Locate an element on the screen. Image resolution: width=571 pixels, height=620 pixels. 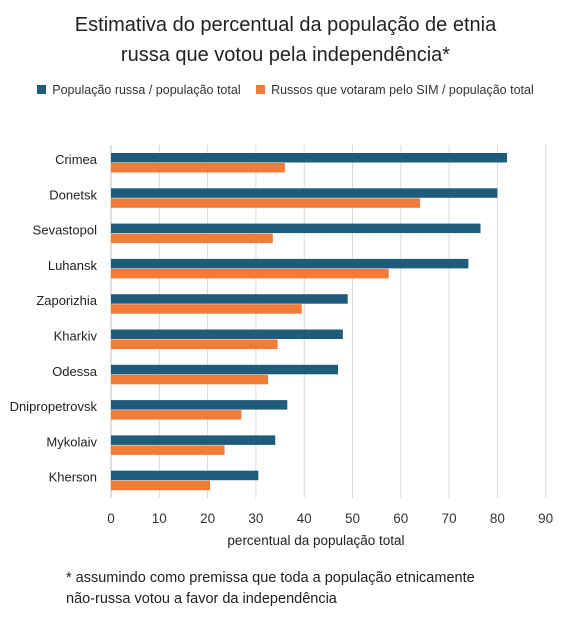
legend-swatch-blue is located at coordinates (42, 89).